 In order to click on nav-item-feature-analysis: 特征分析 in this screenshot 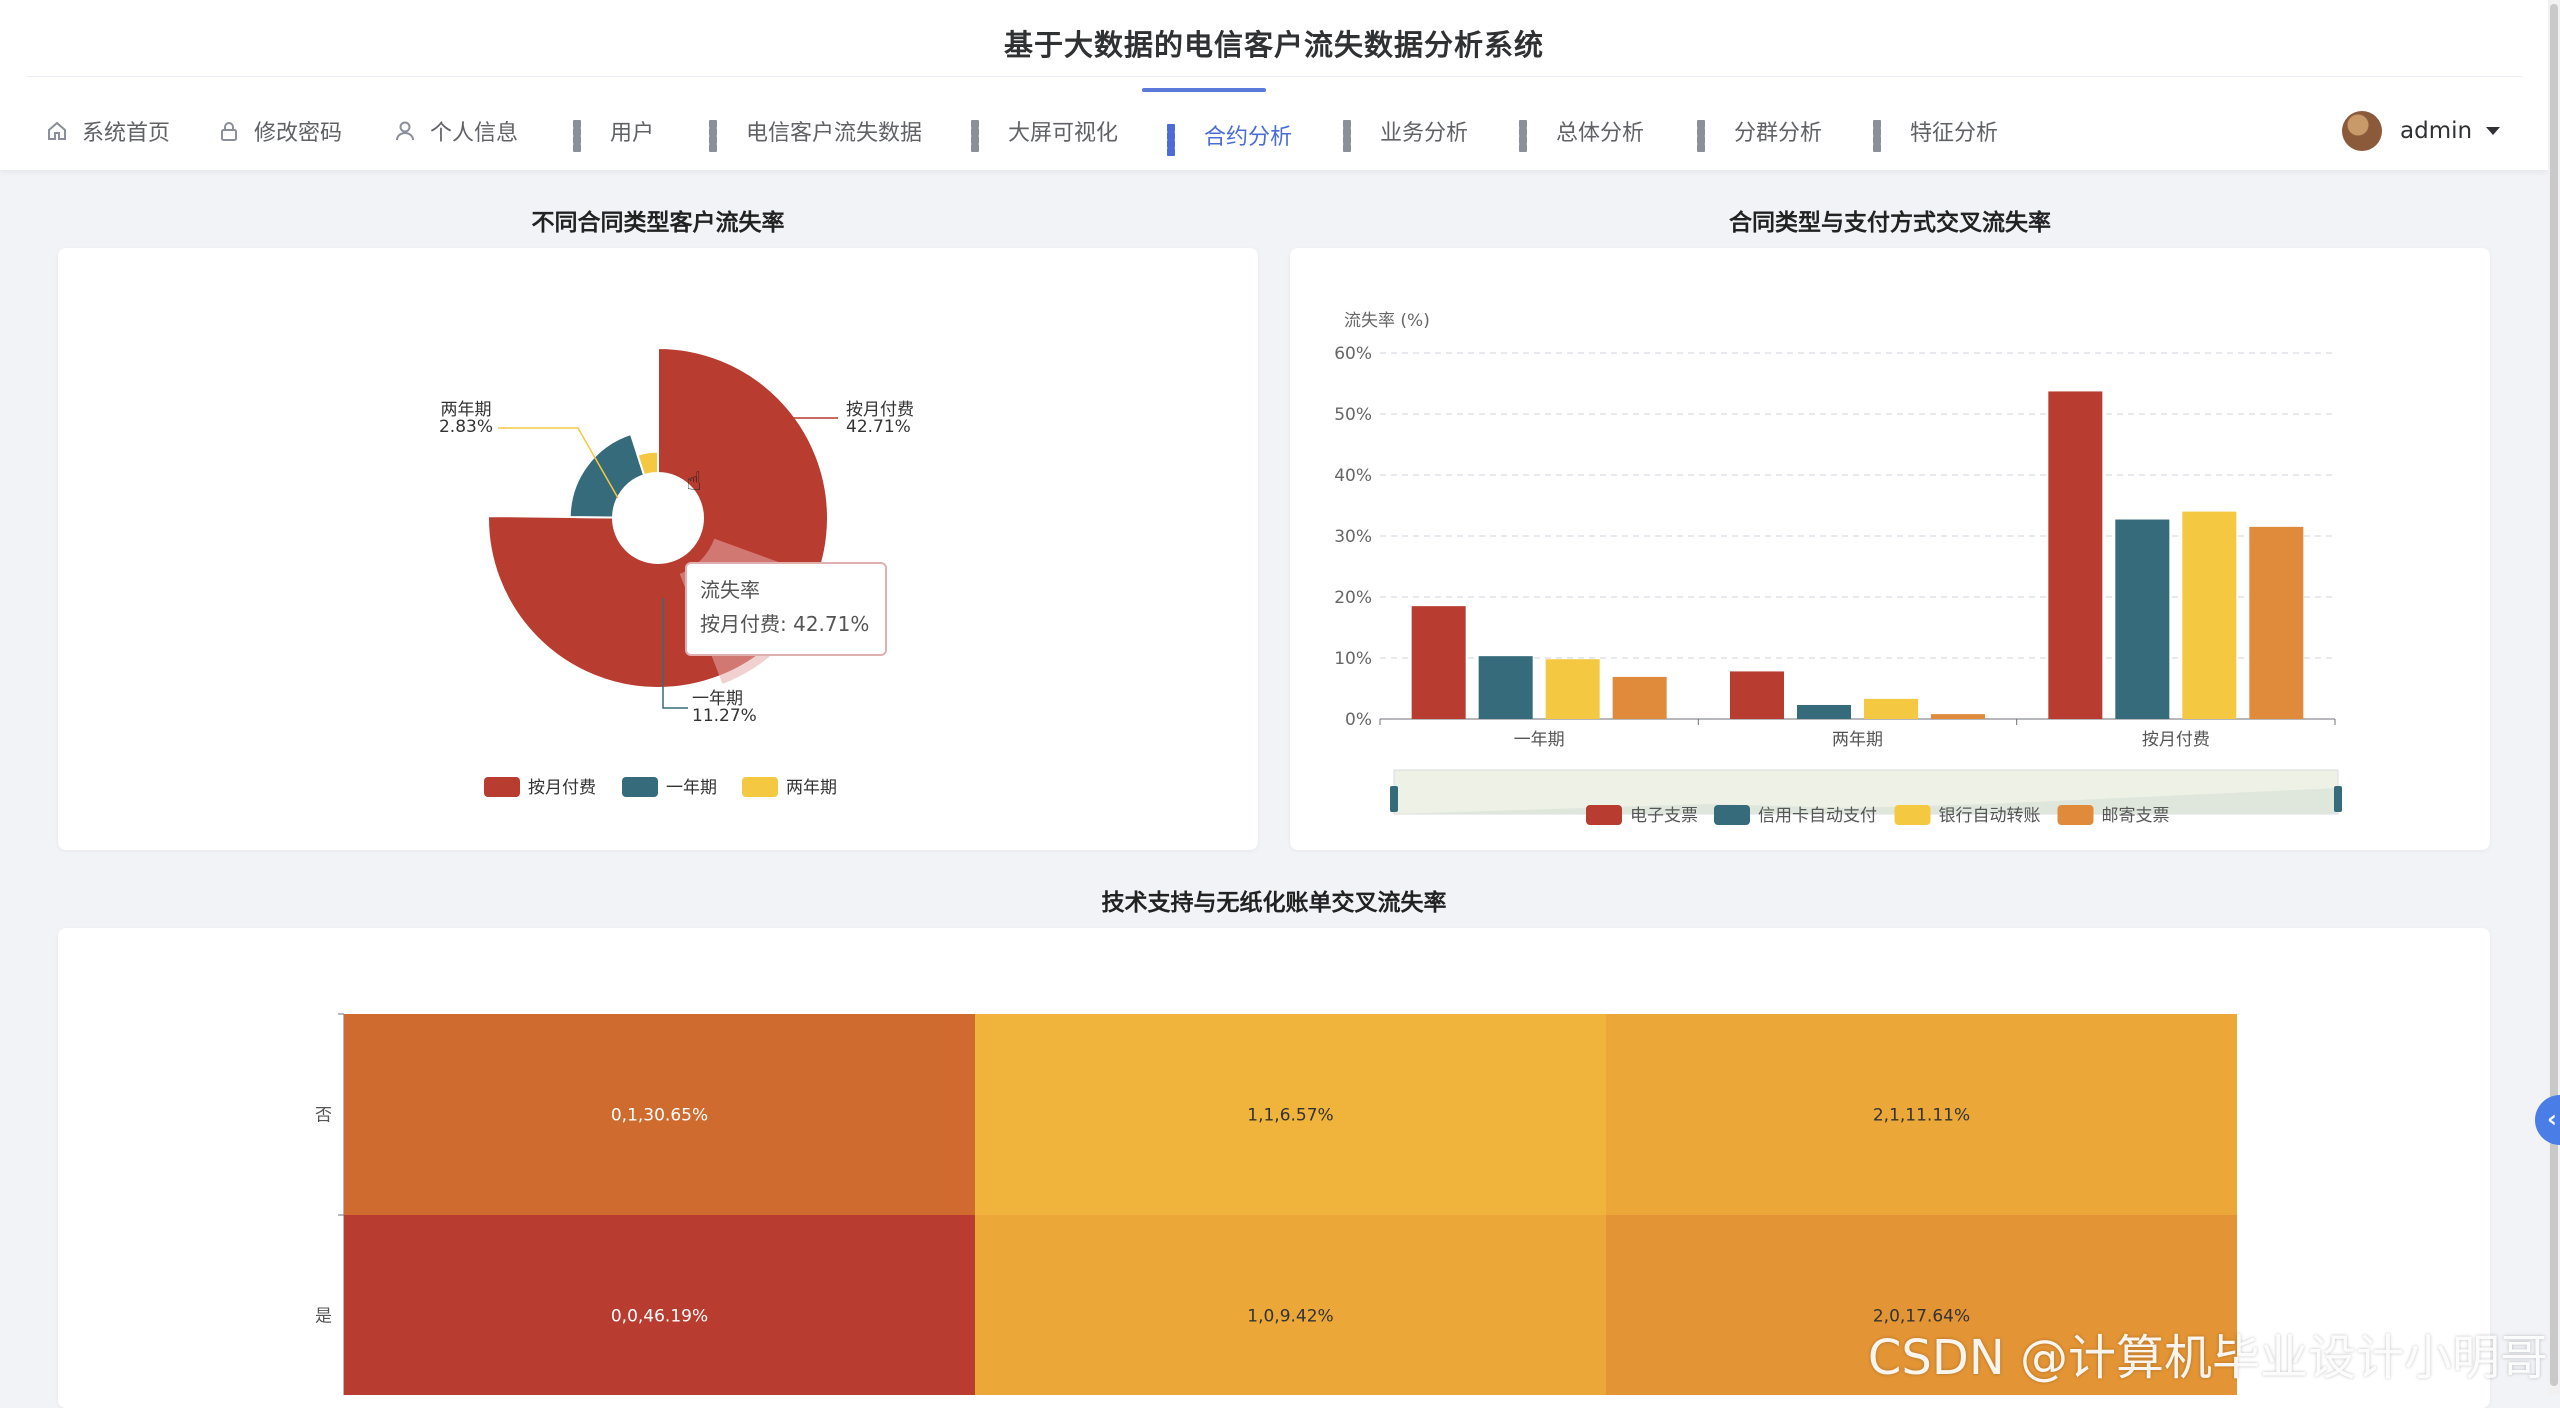, I will do `click(1935, 131)`.